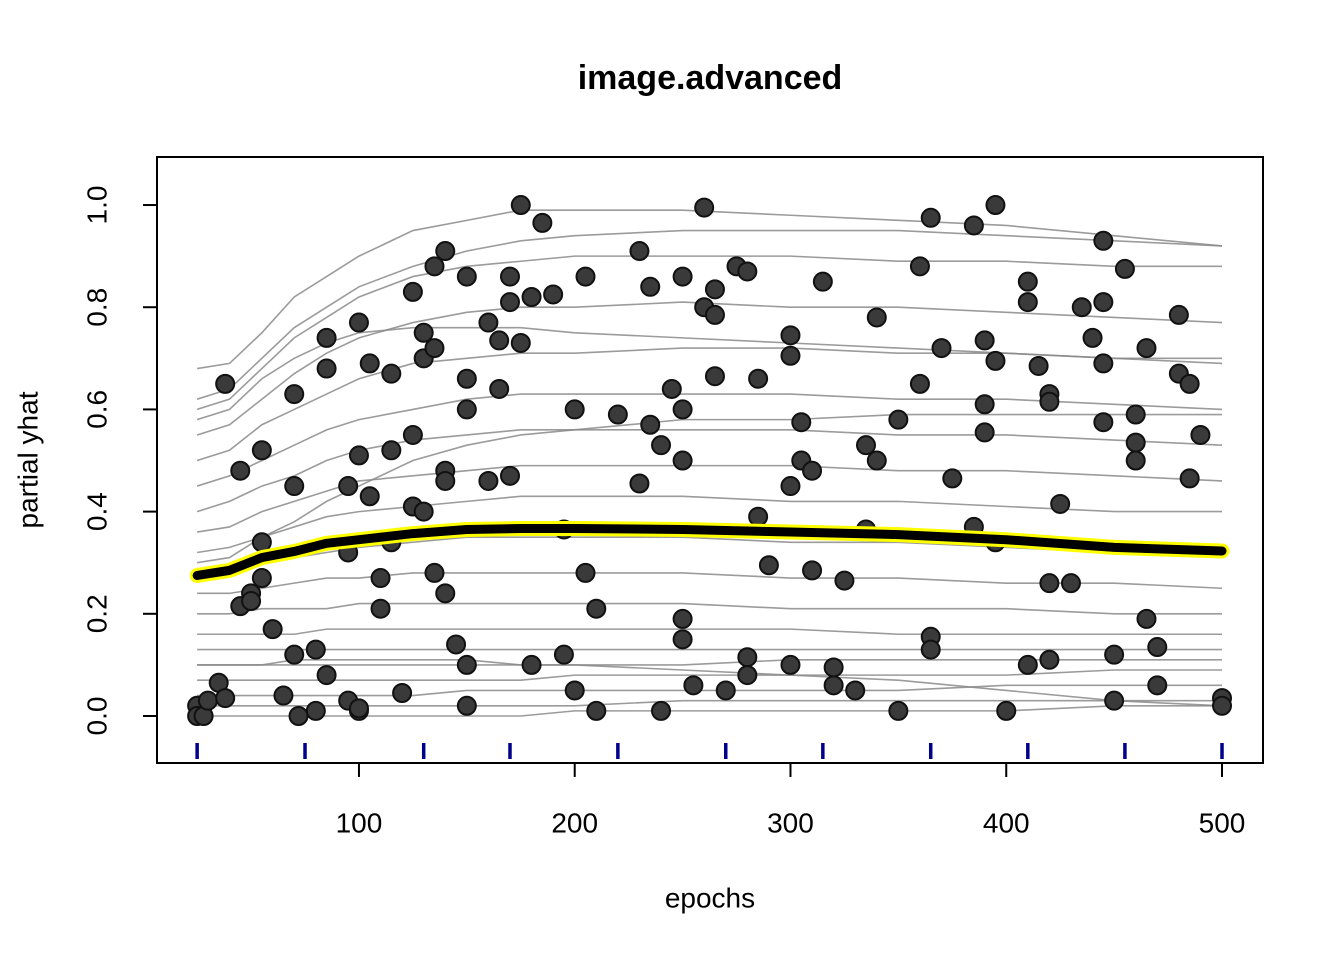  What do you see at coordinates (359, 822) in the screenshot?
I see `x-tick-label: 100` at bounding box center [359, 822].